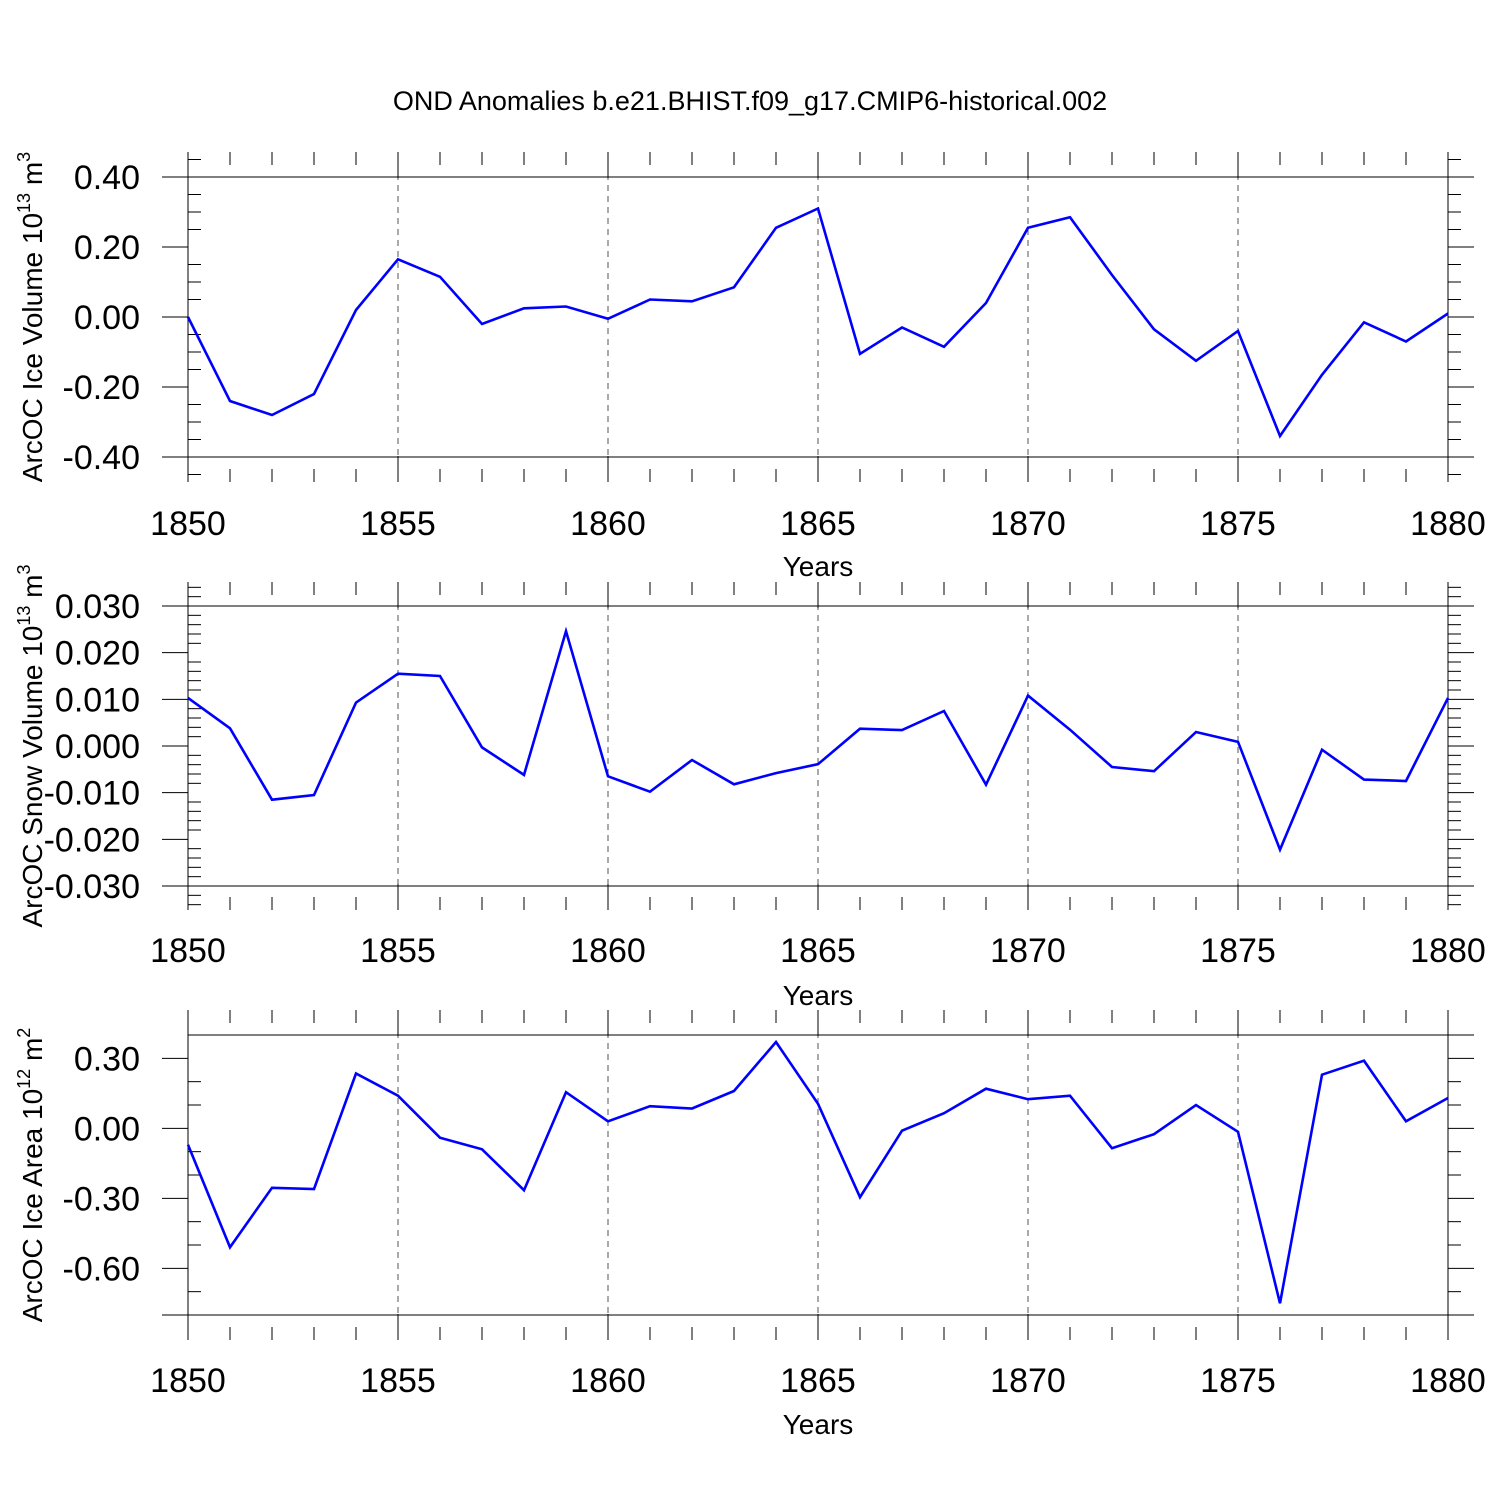 This screenshot has height=1505, width=1500. What do you see at coordinates (107, 248) in the screenshot?
I see `y-tick-label: 0.20` at bounding box center [107, 248].